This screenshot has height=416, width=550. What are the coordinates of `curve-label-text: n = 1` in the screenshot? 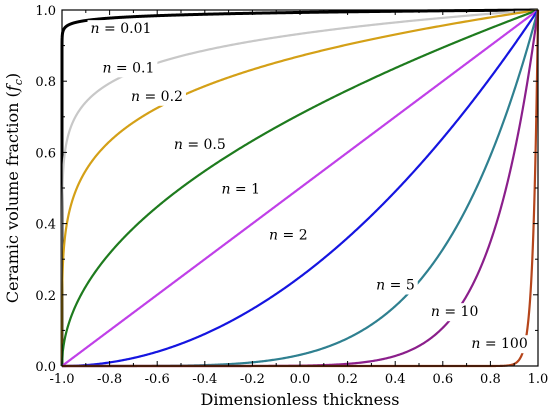 It's located at (240, 189).